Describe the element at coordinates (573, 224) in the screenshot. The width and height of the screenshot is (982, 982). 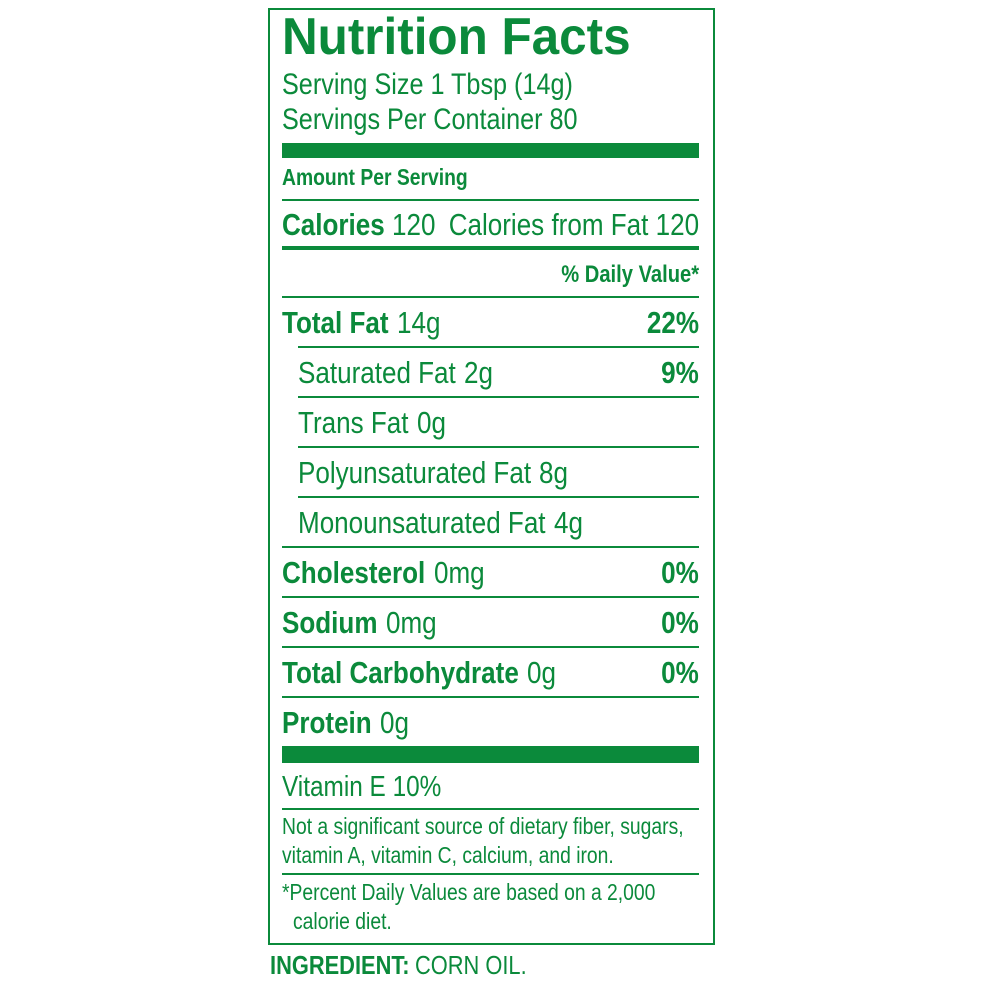
I see `calories-from-fat: Calories from Fat 120` at that location.